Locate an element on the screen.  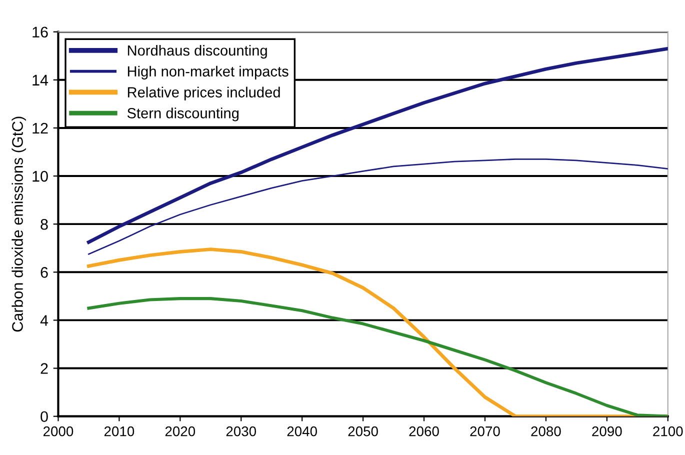
x-tick-label: 2100 is located at coordinates (668, 431).